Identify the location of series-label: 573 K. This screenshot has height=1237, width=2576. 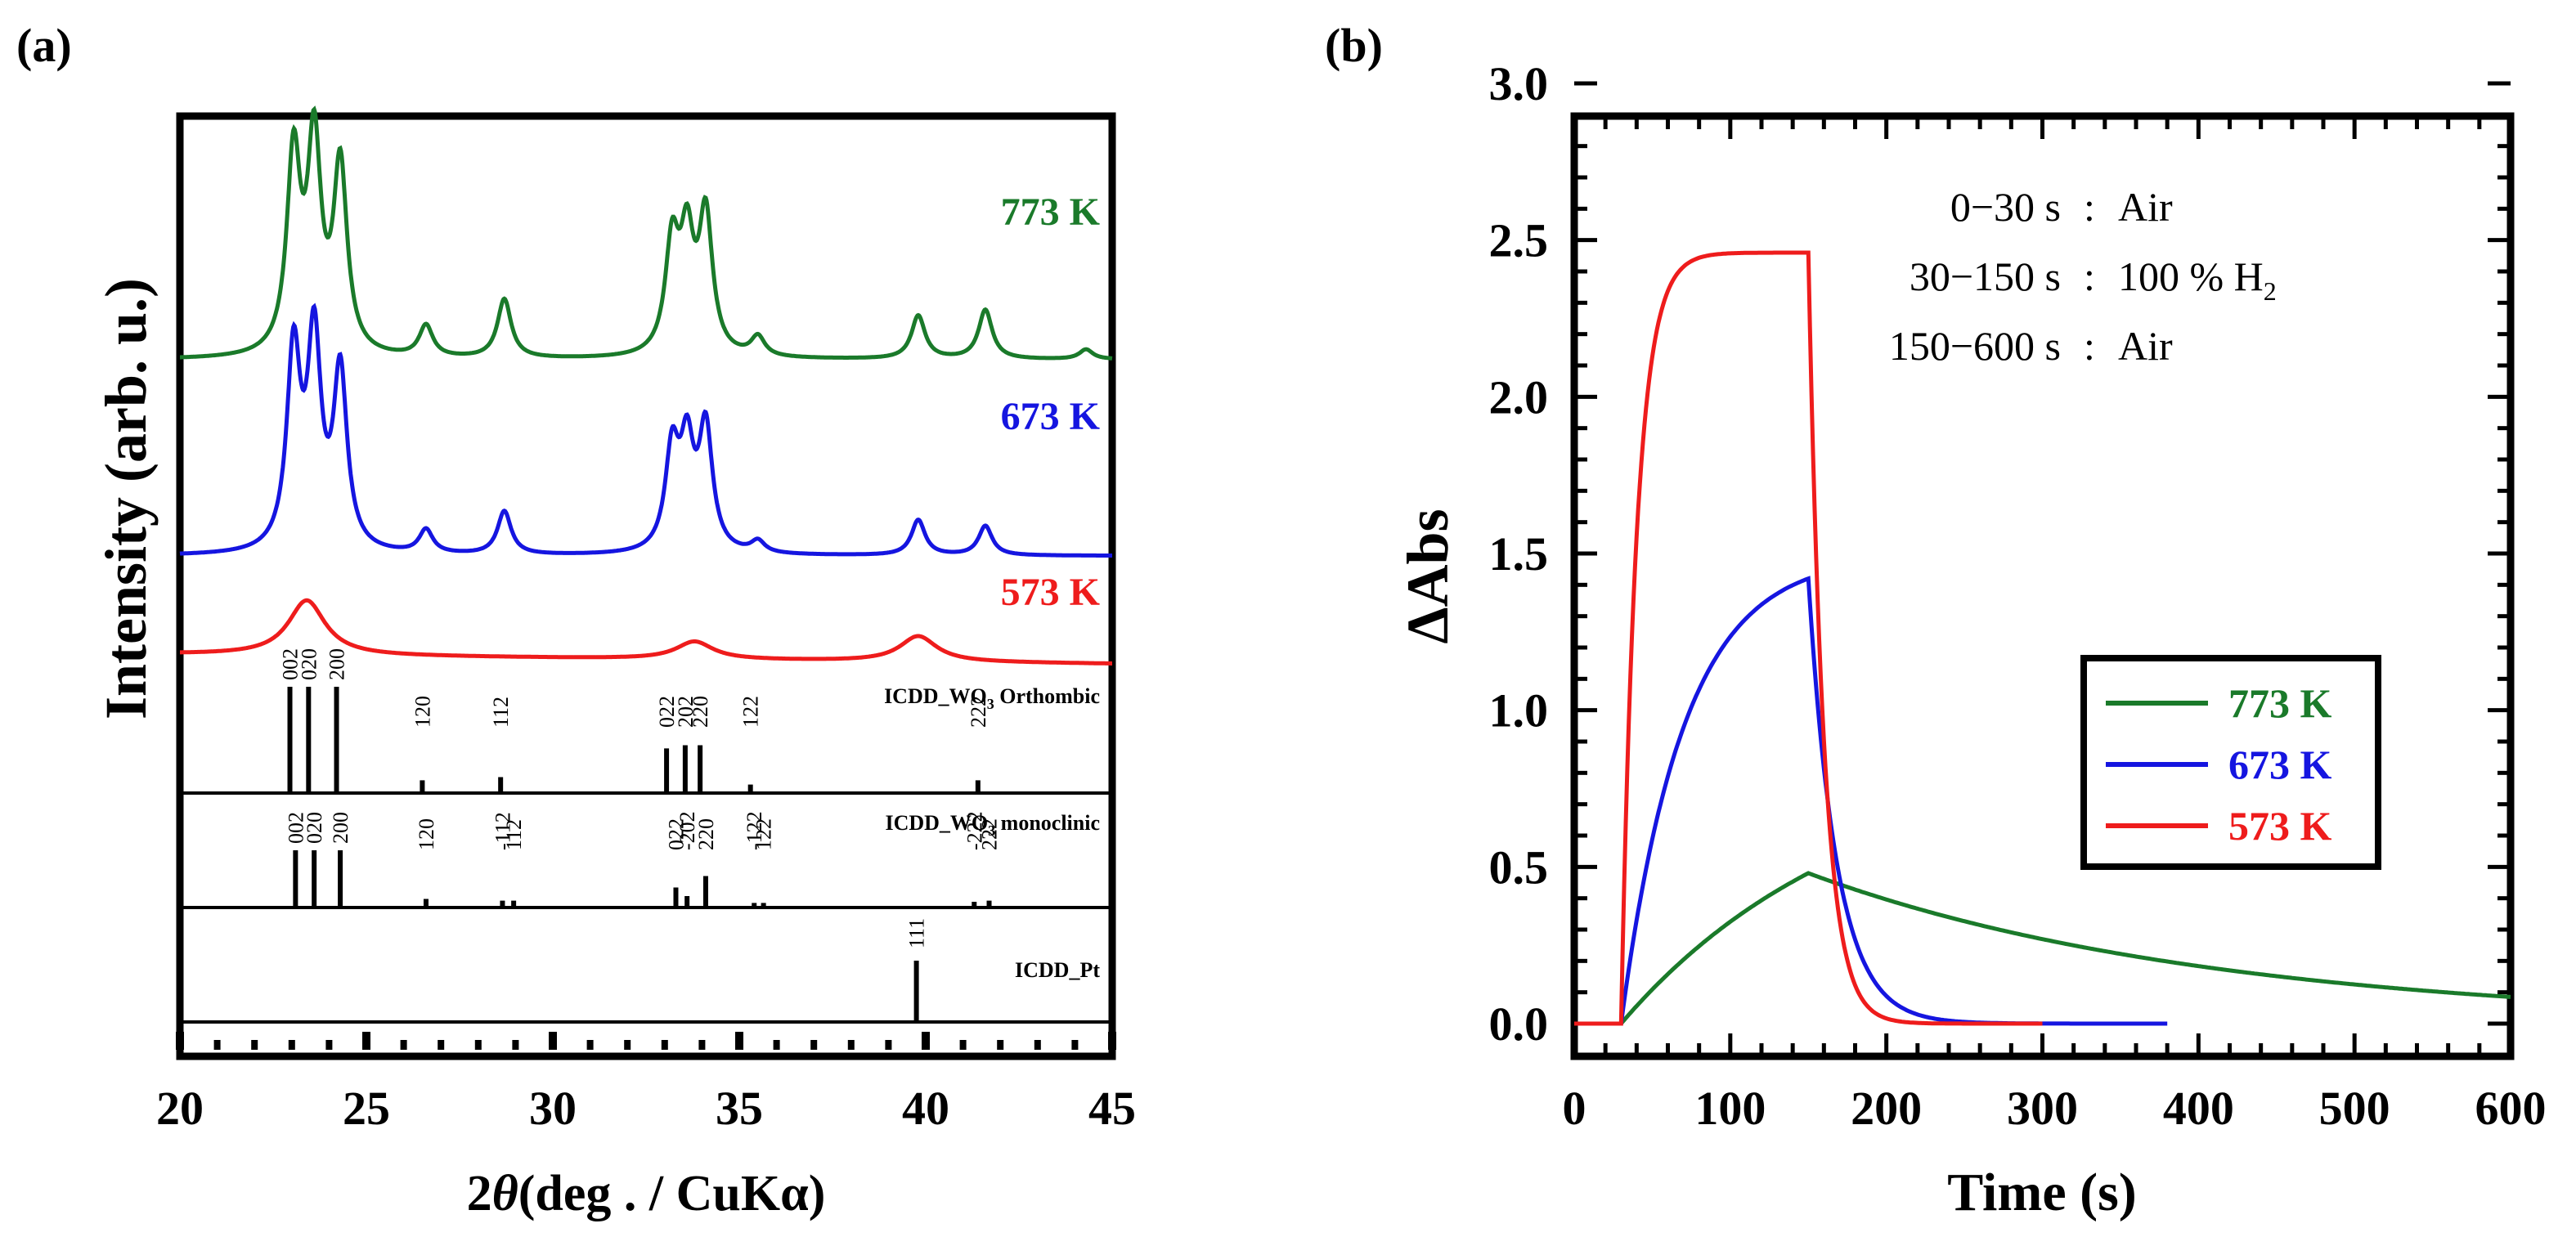
(1050, 592).